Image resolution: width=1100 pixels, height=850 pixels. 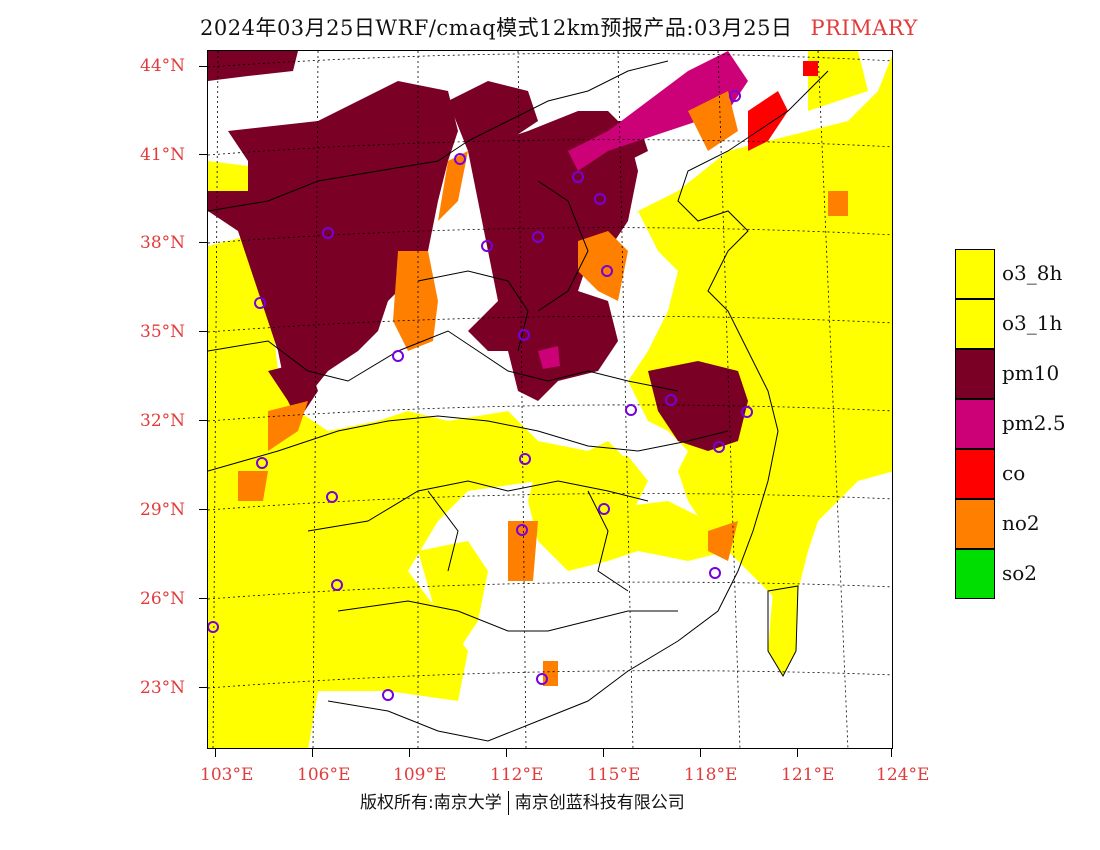 I want to click on lon-label-112: 112°E, so click(x=517, y=775).